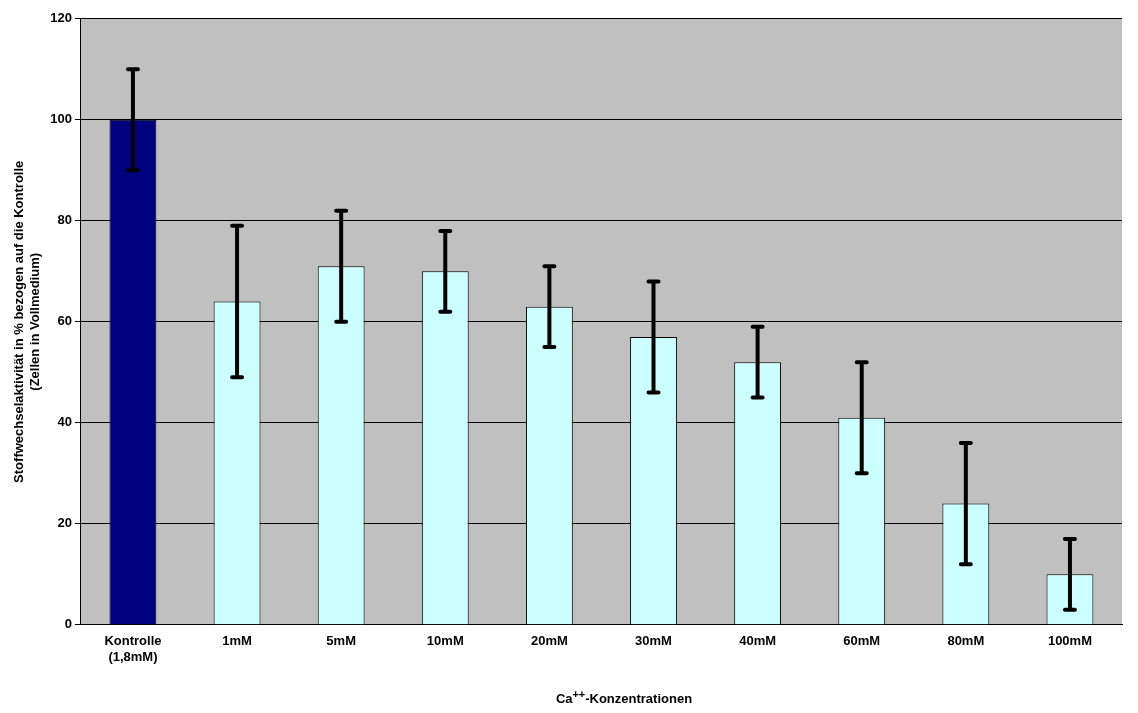 This screenshot has height=713, width=1138. I want to click on y-tick-label: 80, so click(64, 220).